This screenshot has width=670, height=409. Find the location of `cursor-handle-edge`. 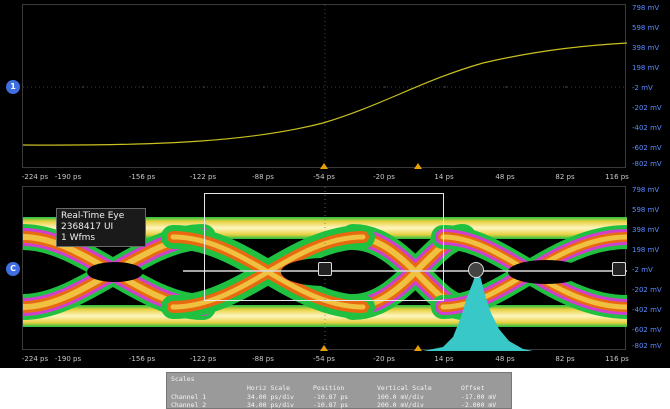

cursor-handle-edge is located at coordinates (619, 269).